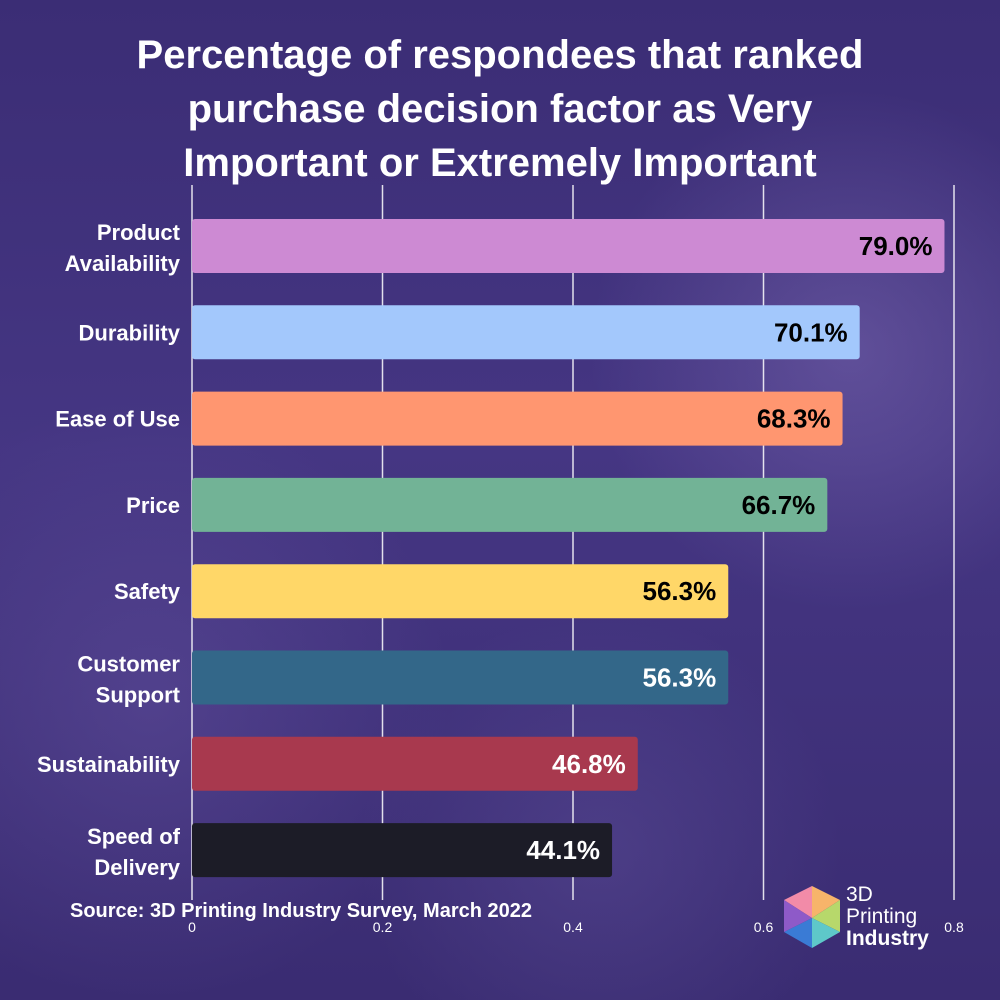 This screenshot has width=1000, height=1000. Describe the element at coordinates (192, 927) in the screenshot. I see `x-tick-label: 0` at that location.